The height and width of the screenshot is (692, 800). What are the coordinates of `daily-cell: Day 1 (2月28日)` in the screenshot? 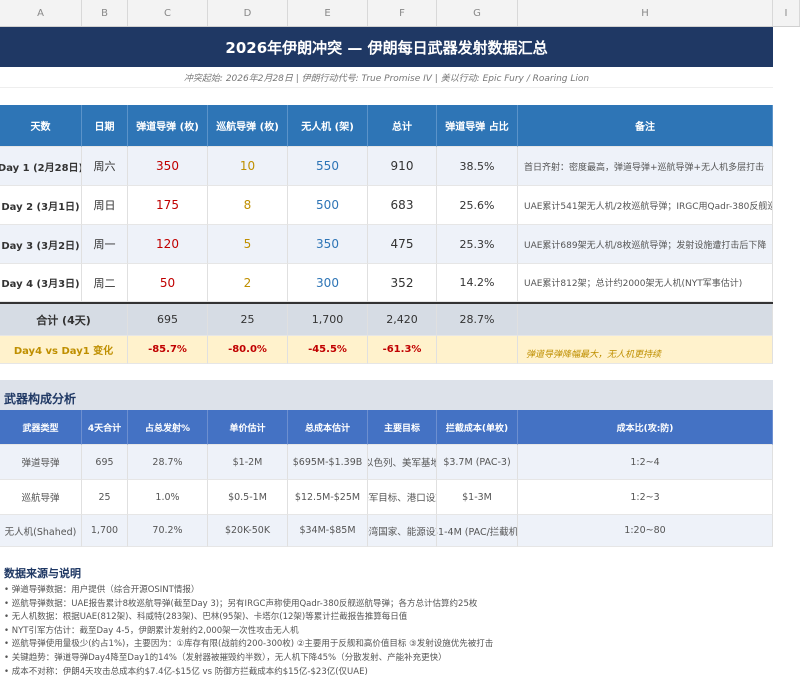 It's located at (41, 166).